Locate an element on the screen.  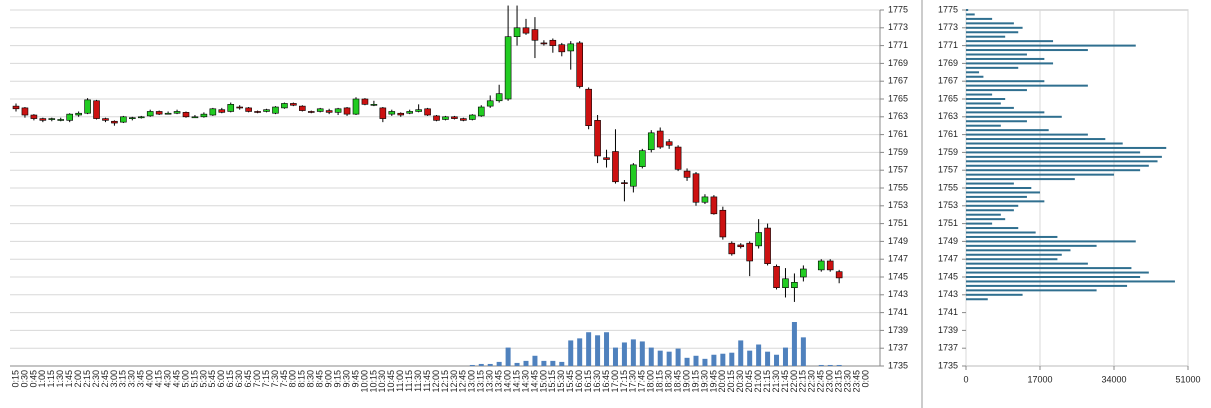
x-tick-label: 17:15 is located at coordinates (624, 381).